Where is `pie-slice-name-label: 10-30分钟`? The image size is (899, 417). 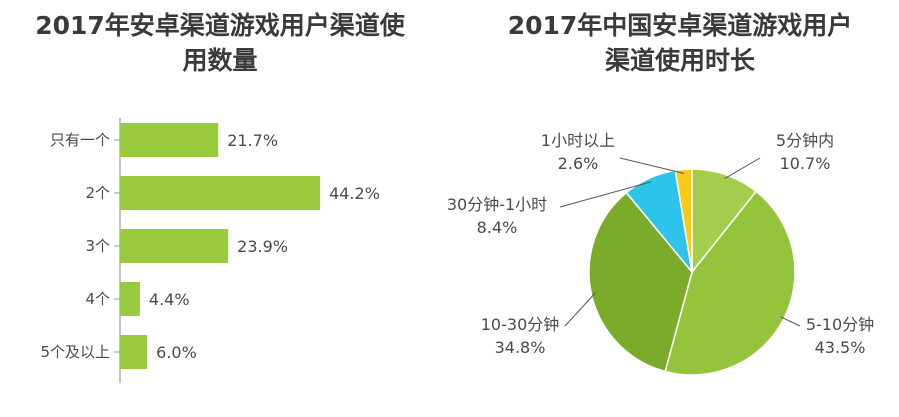 pie-slice-name-label: 10-30分钟 is located at coordinates (520, 324).